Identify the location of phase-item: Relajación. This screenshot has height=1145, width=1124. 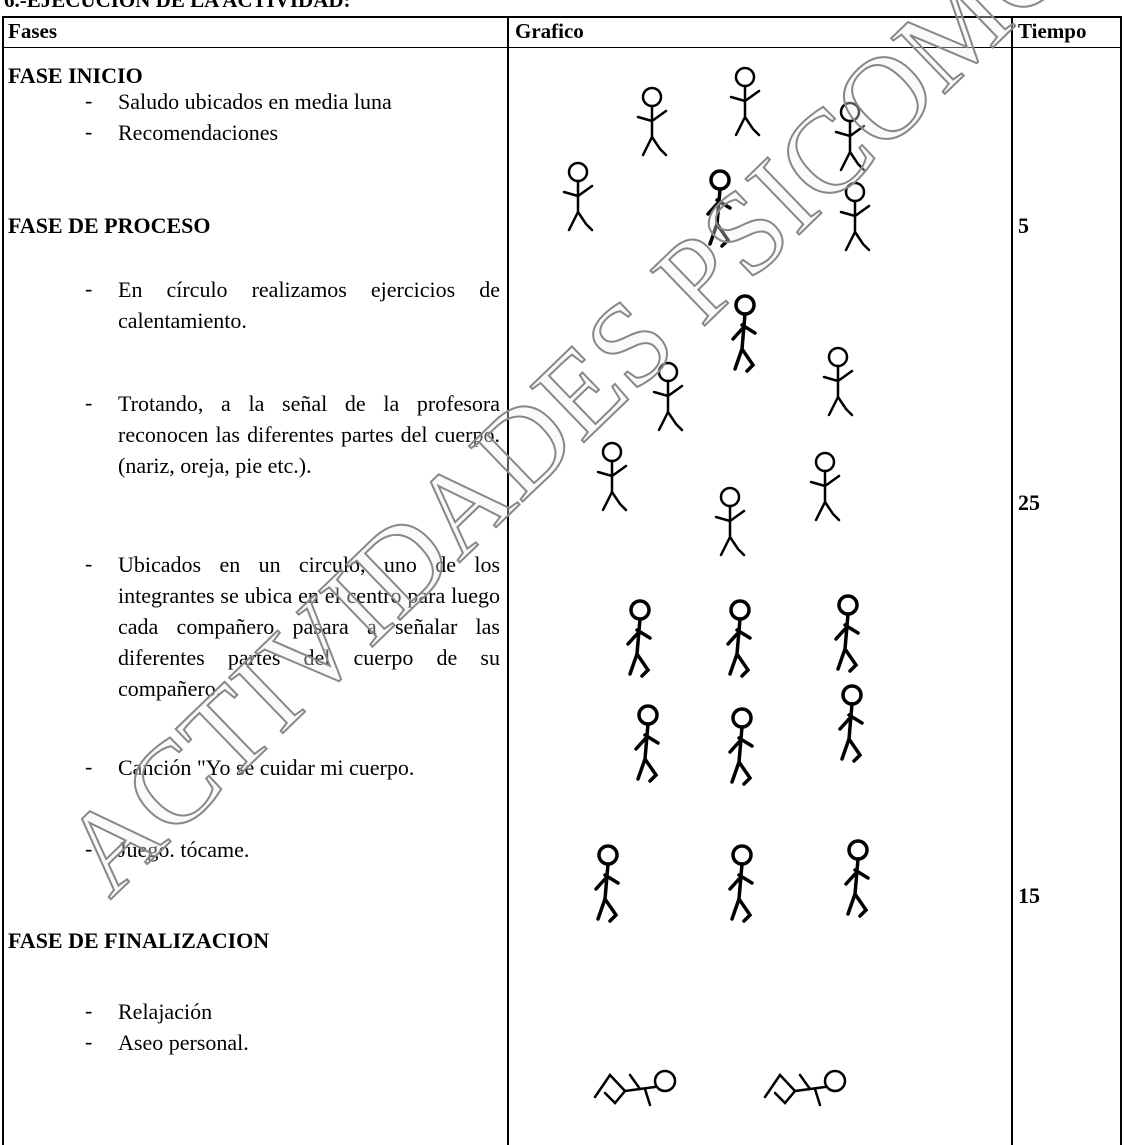
(165, 1011).